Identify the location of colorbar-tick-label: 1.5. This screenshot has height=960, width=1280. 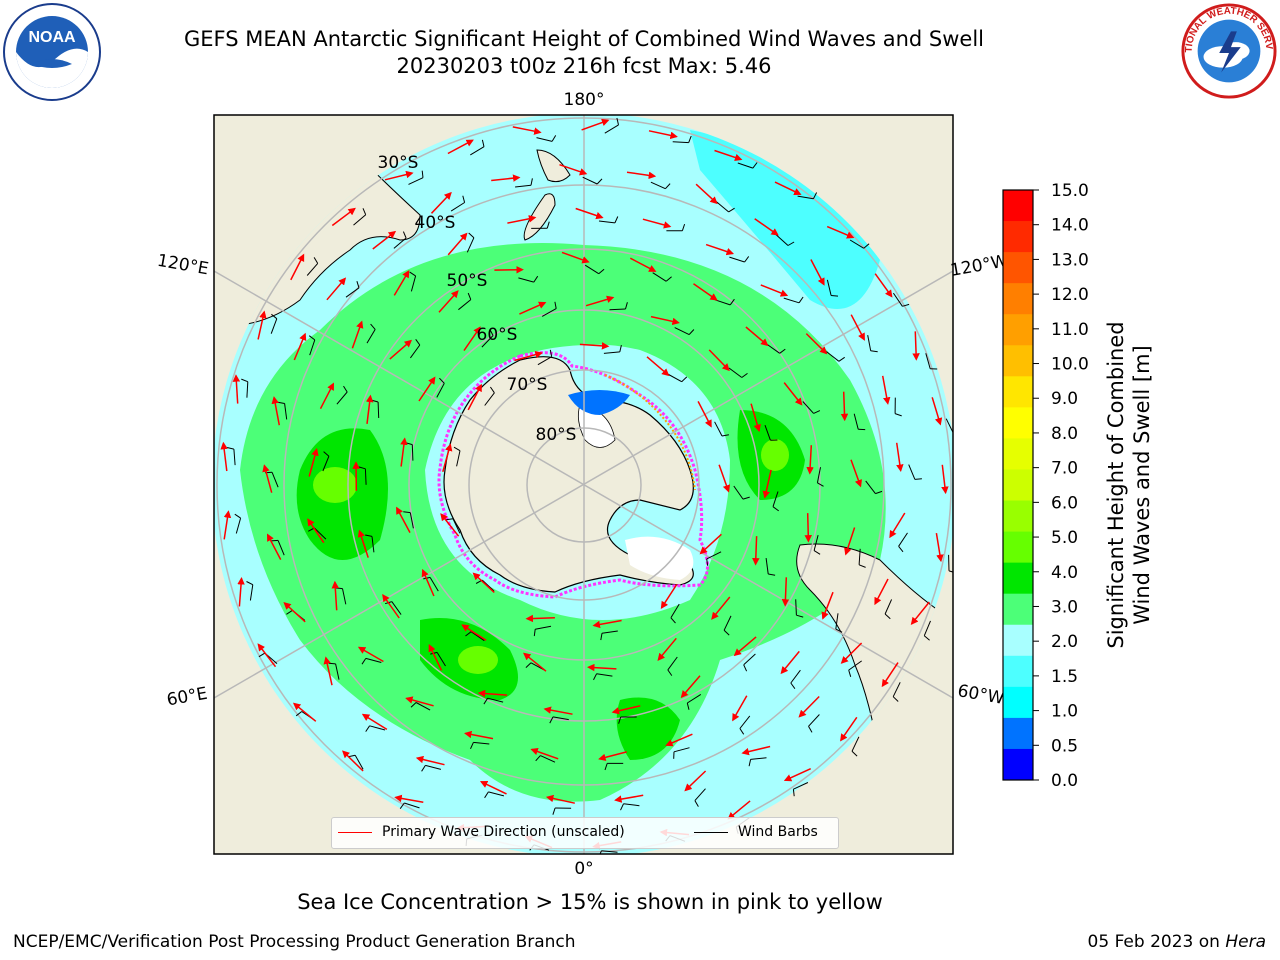
(1064, 677).